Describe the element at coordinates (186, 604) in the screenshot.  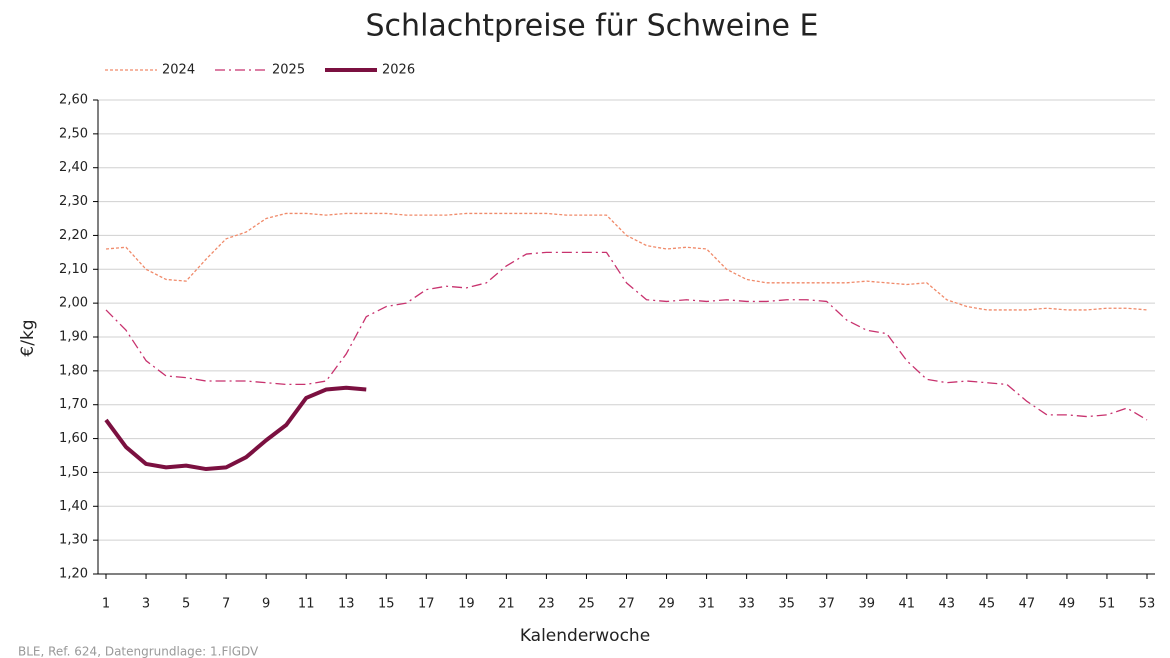
I see `x-tick-label: 5` at that location.